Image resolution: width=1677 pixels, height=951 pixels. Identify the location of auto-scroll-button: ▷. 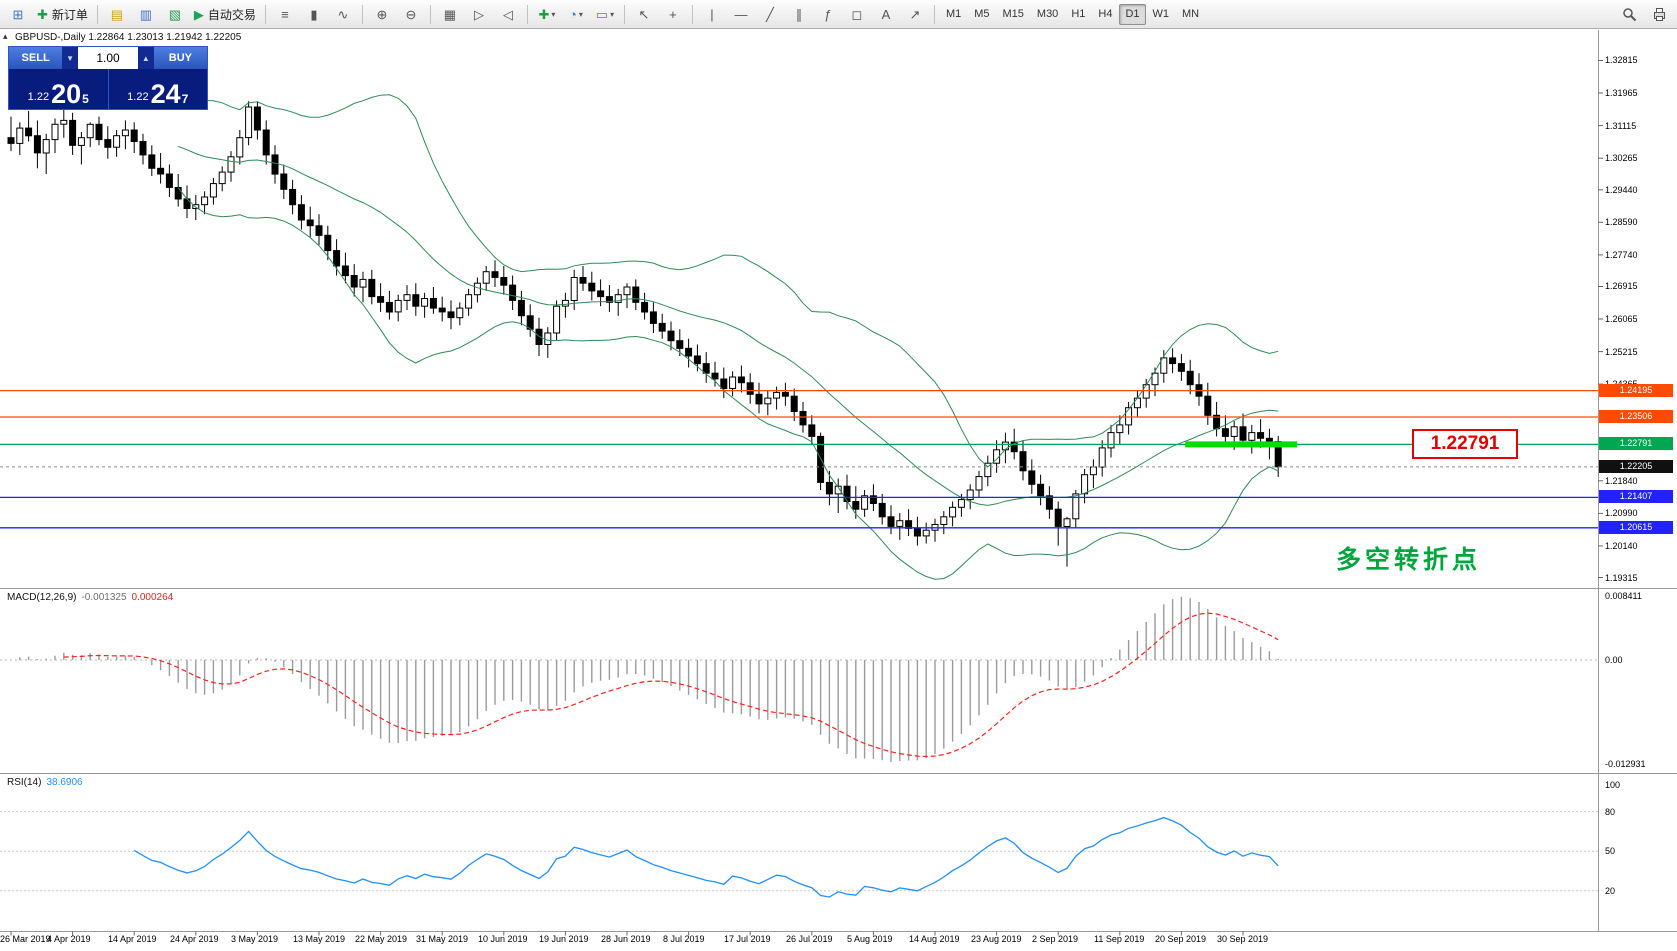
(479, 14).